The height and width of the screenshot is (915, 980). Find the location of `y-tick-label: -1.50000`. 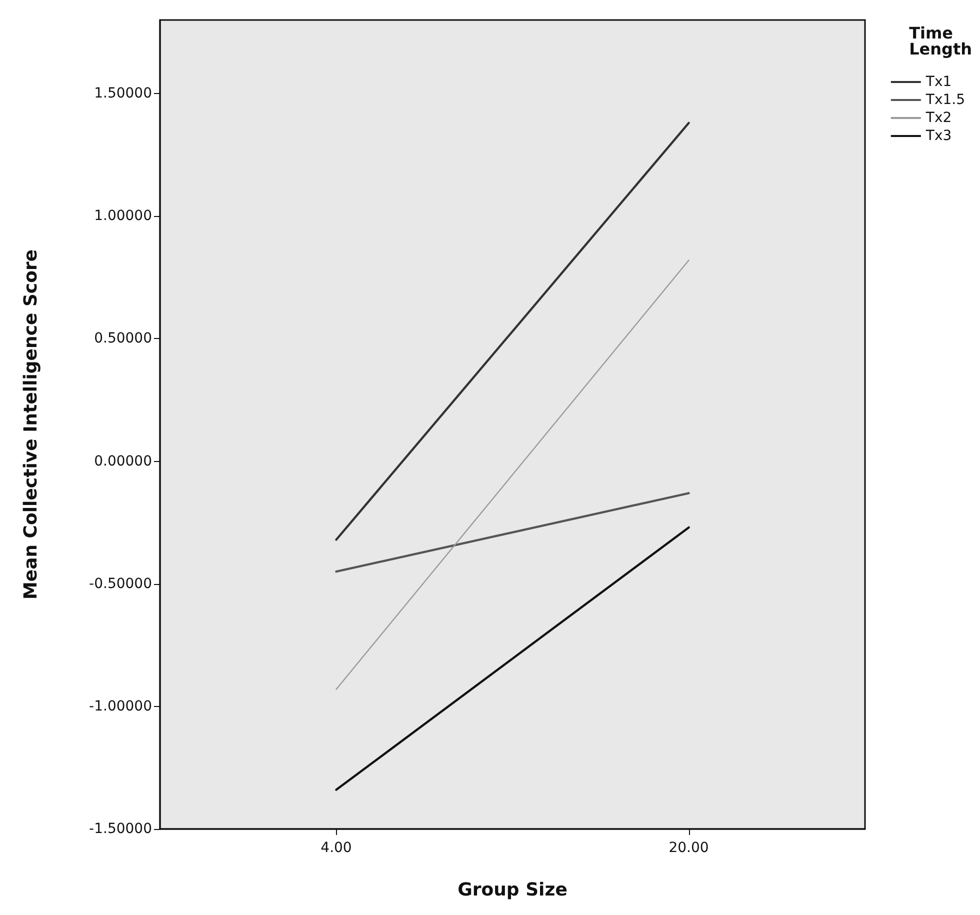

y-tick-label: -1.50000 is located at coordinates (120, 829).